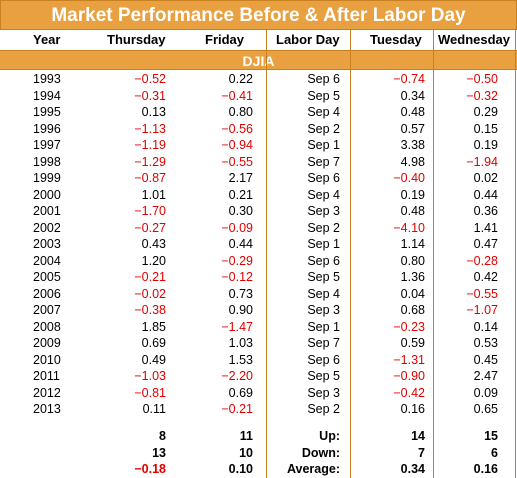 This screenshot has width=517, height=478. What do you see at coordinates (412, 211) in the screenshot?
I see `cell-tuesday: 0.48` at bounding box center [412, 211].